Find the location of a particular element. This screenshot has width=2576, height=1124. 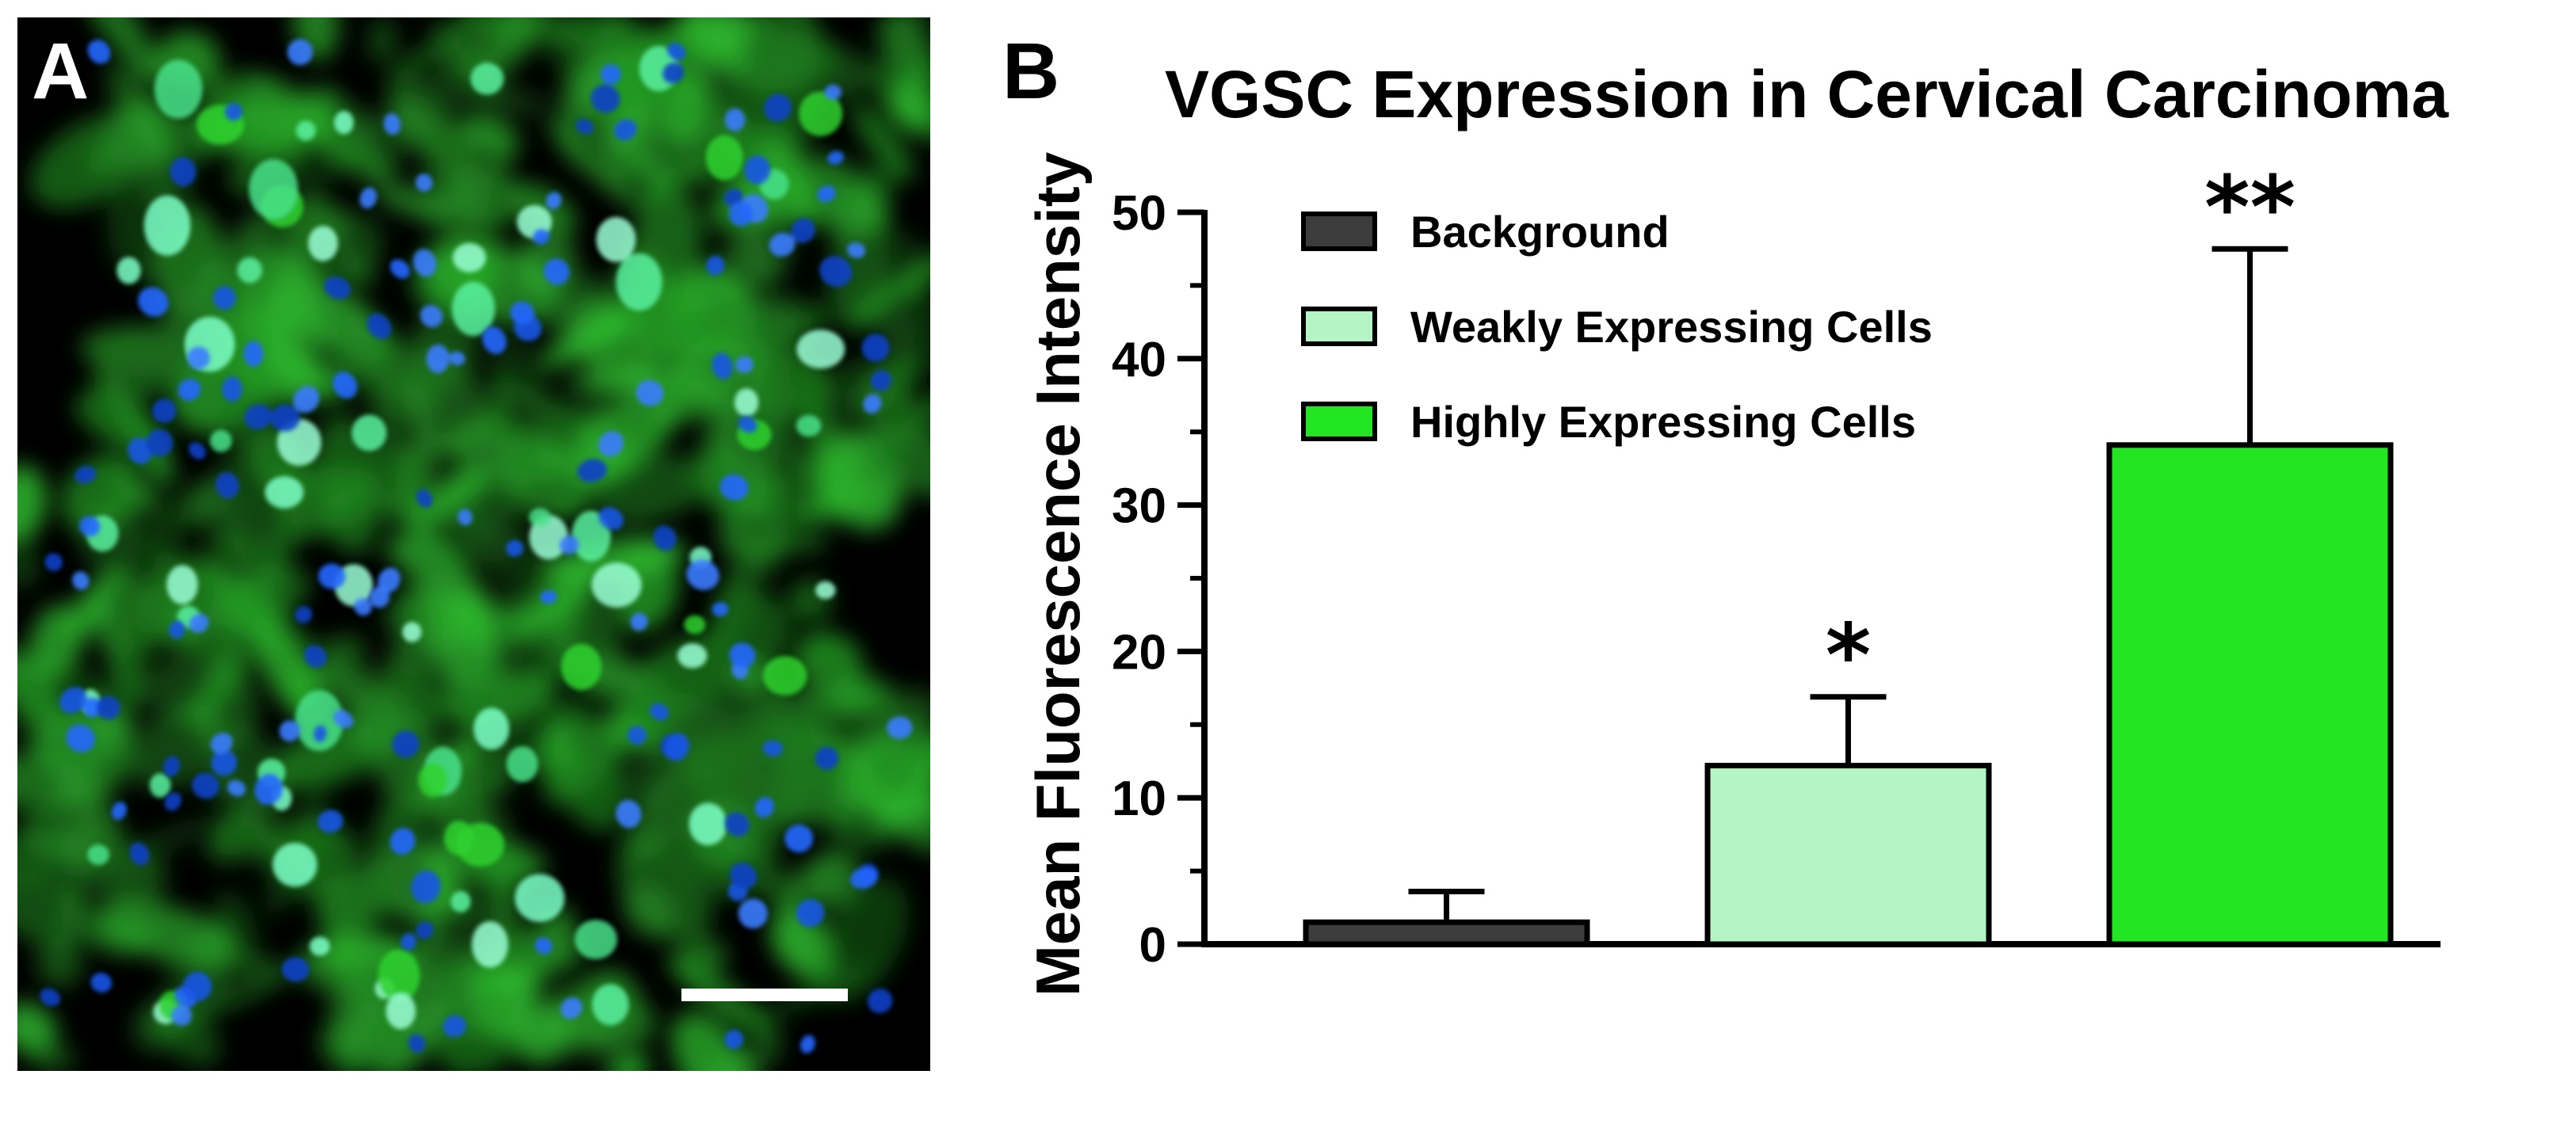

y-axis-label: Mean Fluorescence Intensity is located at coordinates (1058, 574).